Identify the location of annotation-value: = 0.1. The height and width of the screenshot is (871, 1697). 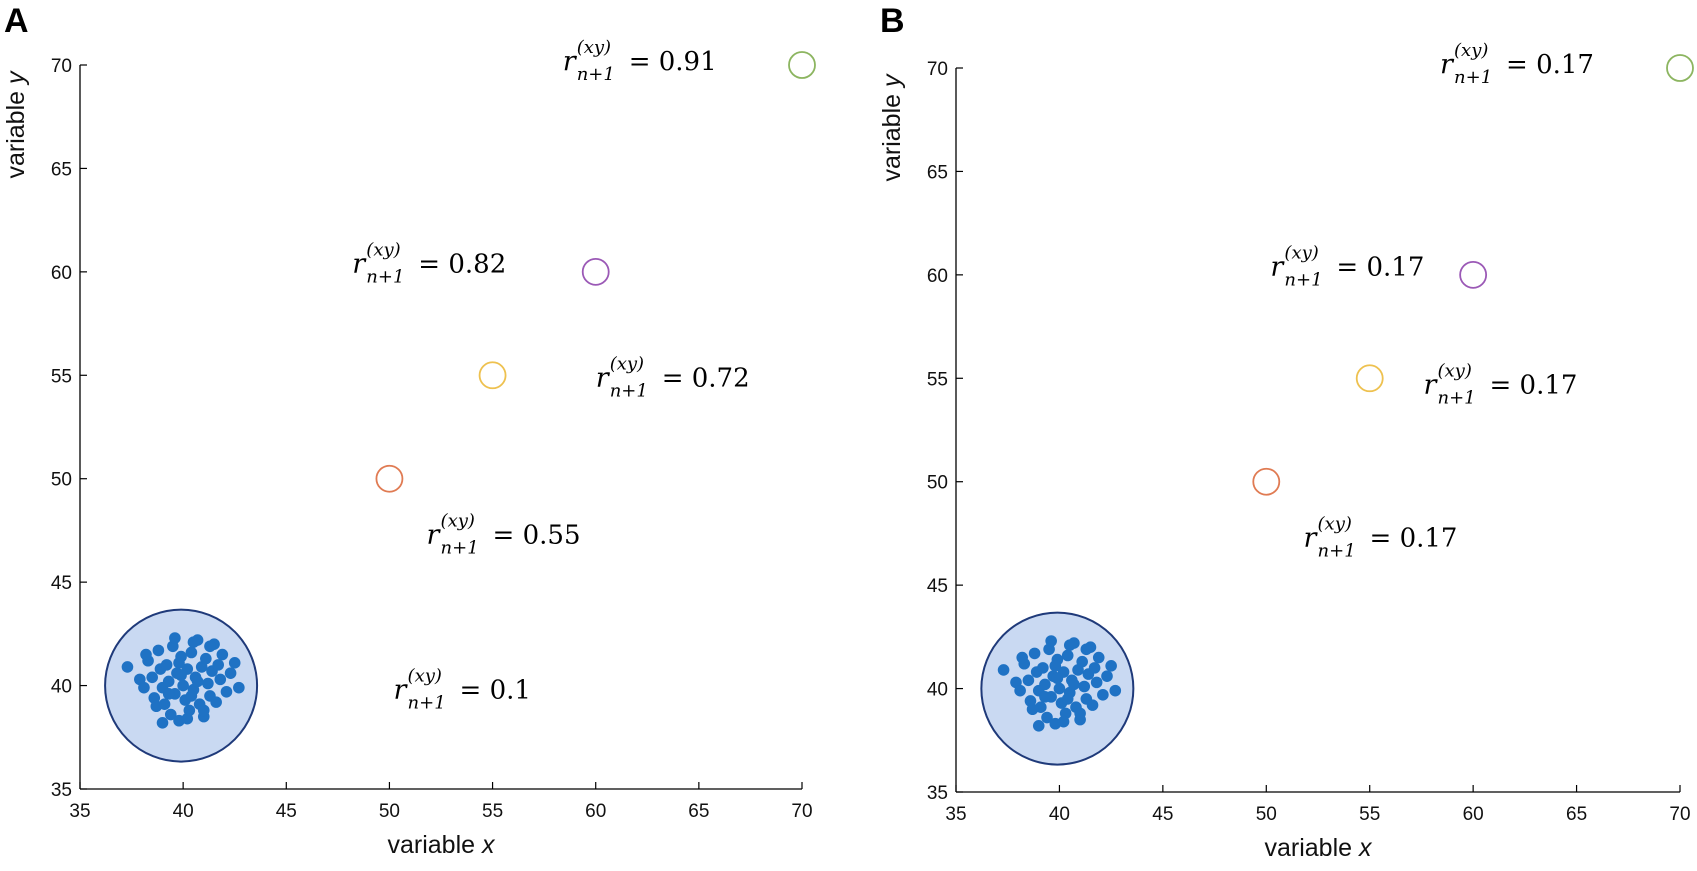
(495, 691).